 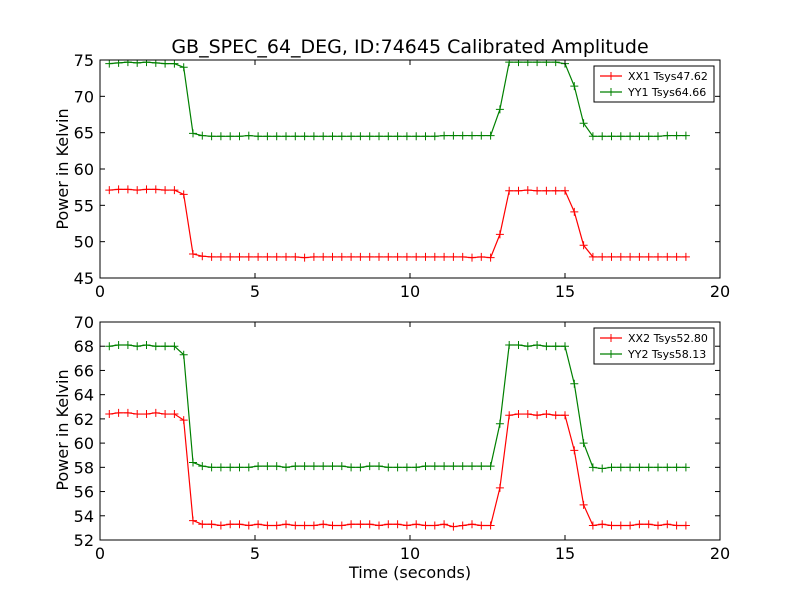 I want to click on bottom-ytick-label: 68, so click(x=84, y=346).